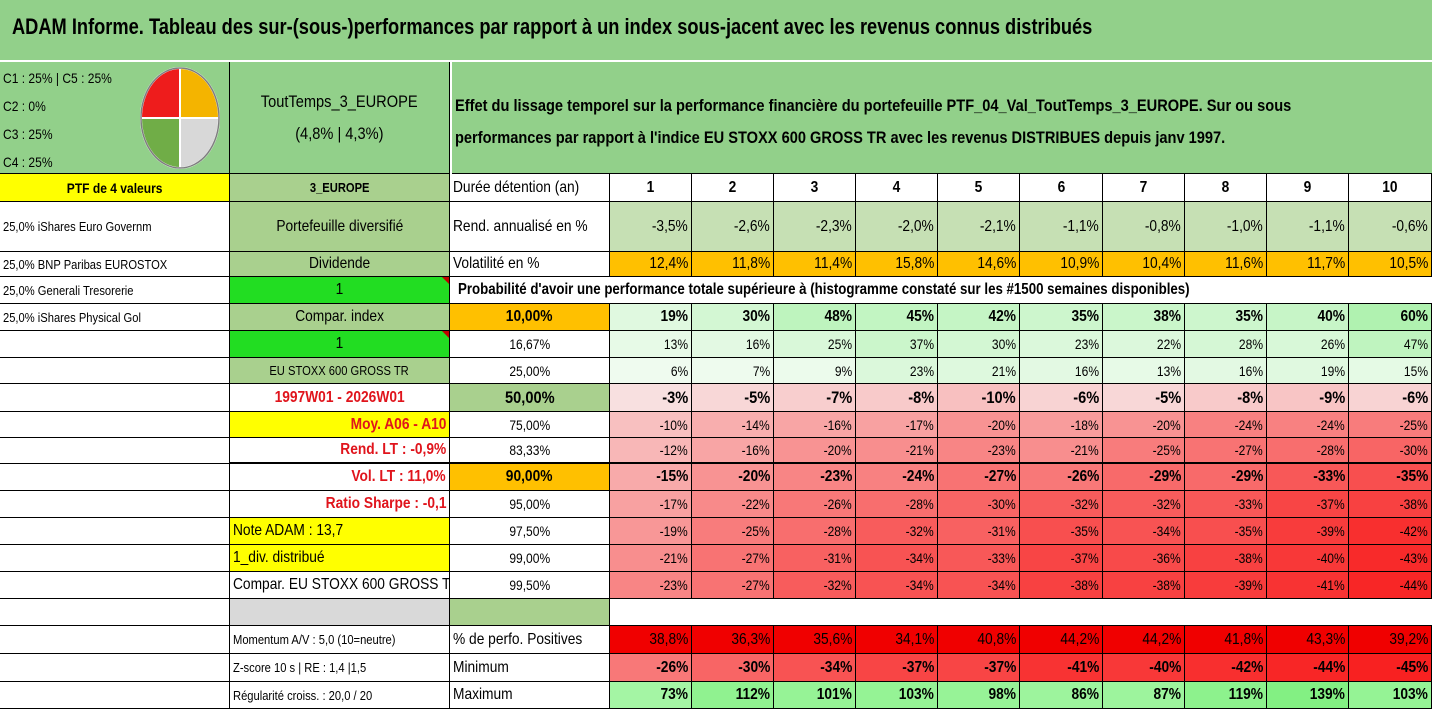  I want to click on portfolio-type: Portefeuille diversifié, so click(340, 227).